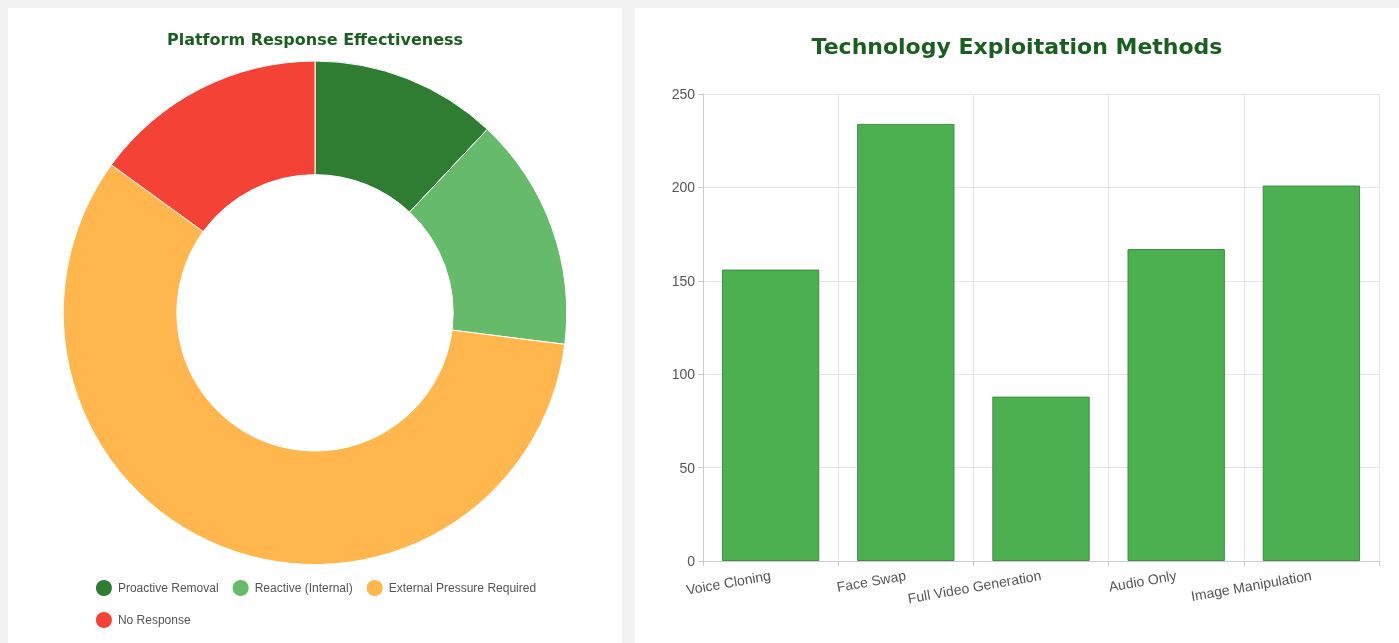 Image resolution: width=1399 pixels, height=643 pixels. Describe the element at coordinates (683, 280) in the screenshot. I see `y-tick-label: 150` at that location.